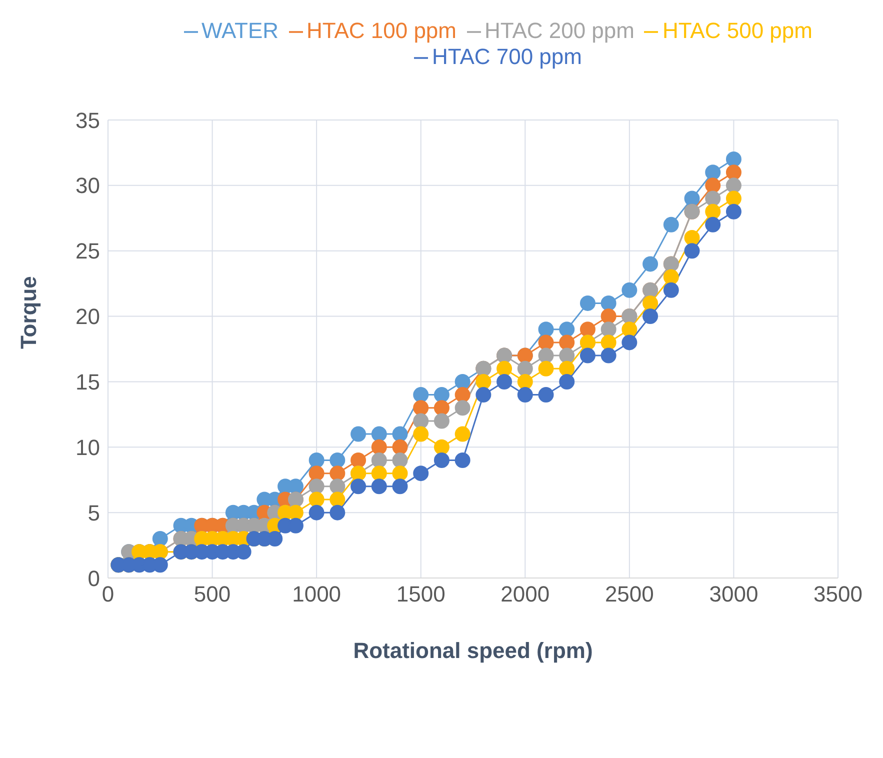  I want to click on x-tick-label: 1000, so click(317, 594).